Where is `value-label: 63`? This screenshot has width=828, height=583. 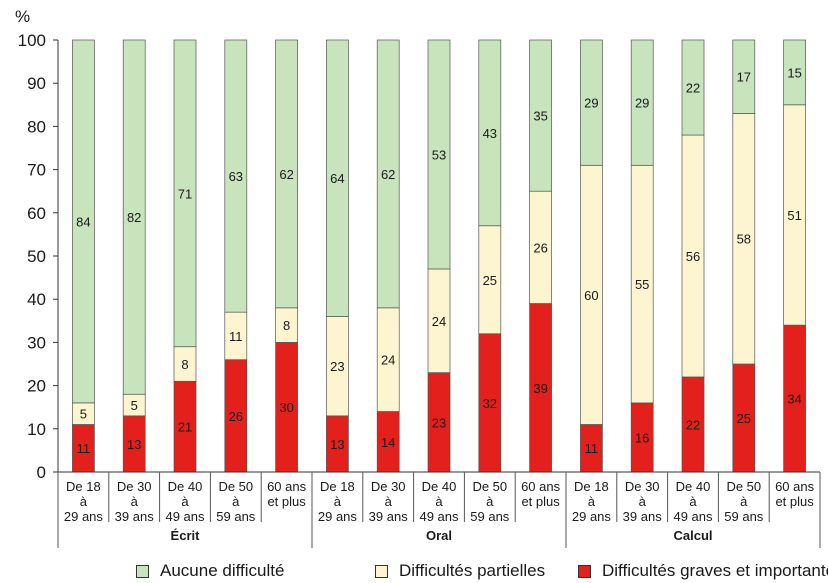
value-label: 63 is located at coordinates (236, 176).